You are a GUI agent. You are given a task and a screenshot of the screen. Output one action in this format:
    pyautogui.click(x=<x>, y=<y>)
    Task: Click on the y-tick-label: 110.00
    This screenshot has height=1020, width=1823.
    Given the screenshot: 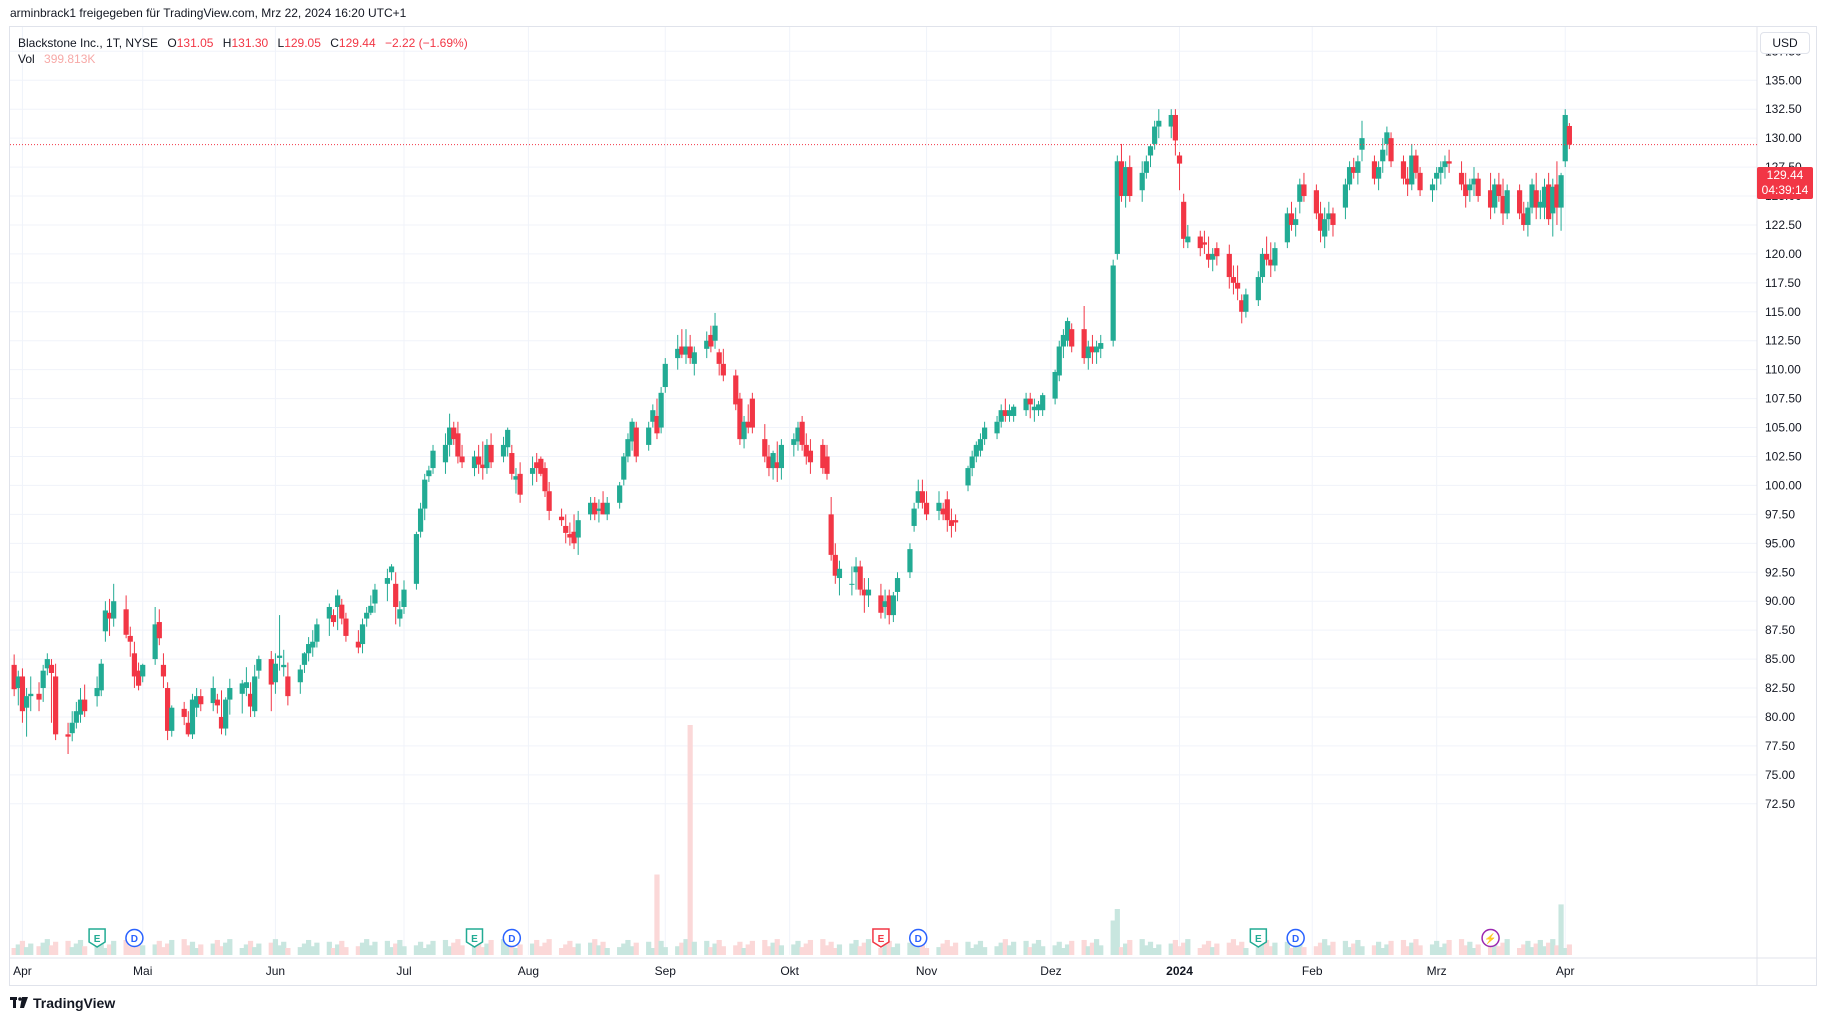 What is the action you would take?
    pyautogui.click(x=1783, y=370)
    